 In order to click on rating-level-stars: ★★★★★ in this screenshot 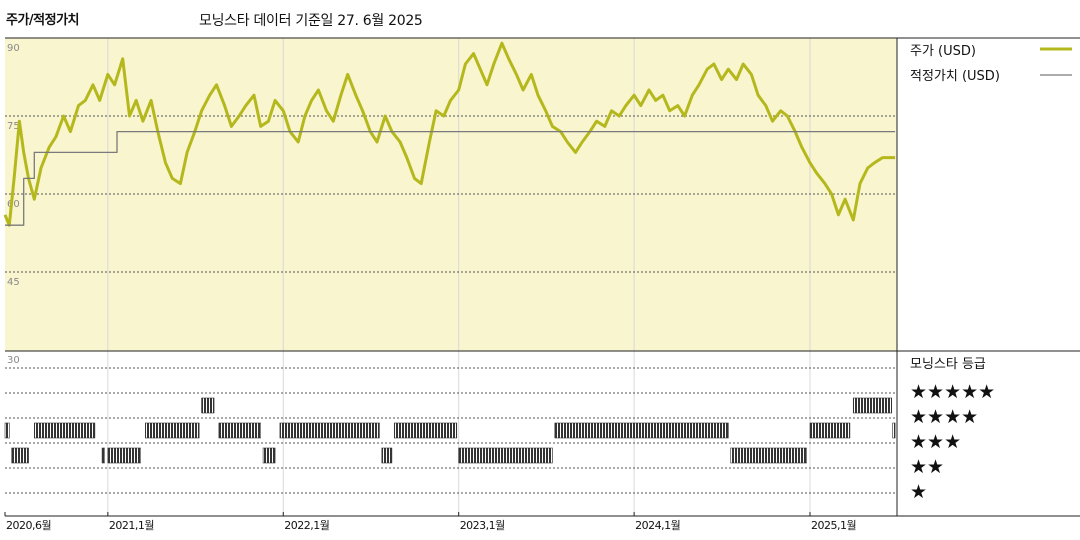, I will do `click(952, 392)`.